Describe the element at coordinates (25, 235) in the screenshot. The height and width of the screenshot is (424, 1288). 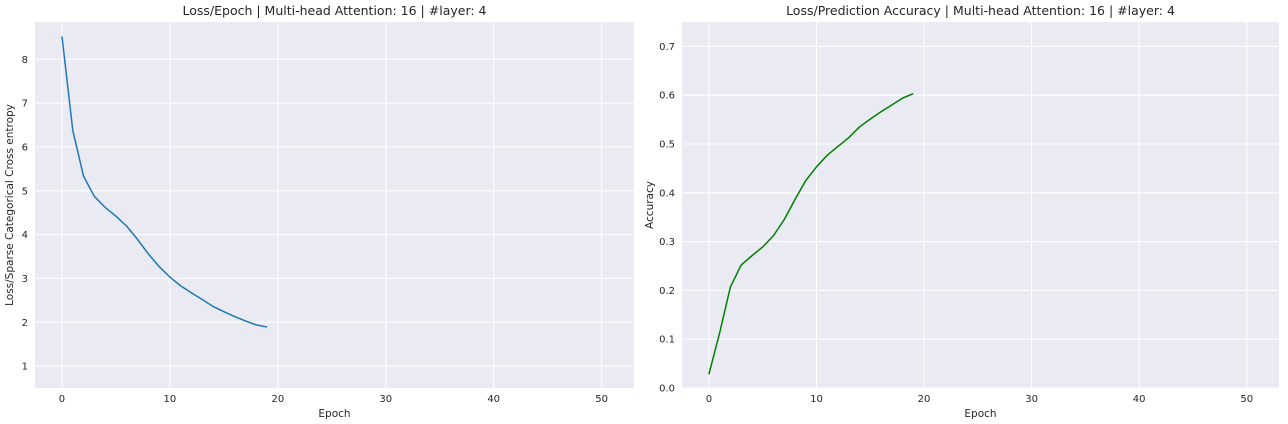
I see `y-tick-label: 4` at that location.